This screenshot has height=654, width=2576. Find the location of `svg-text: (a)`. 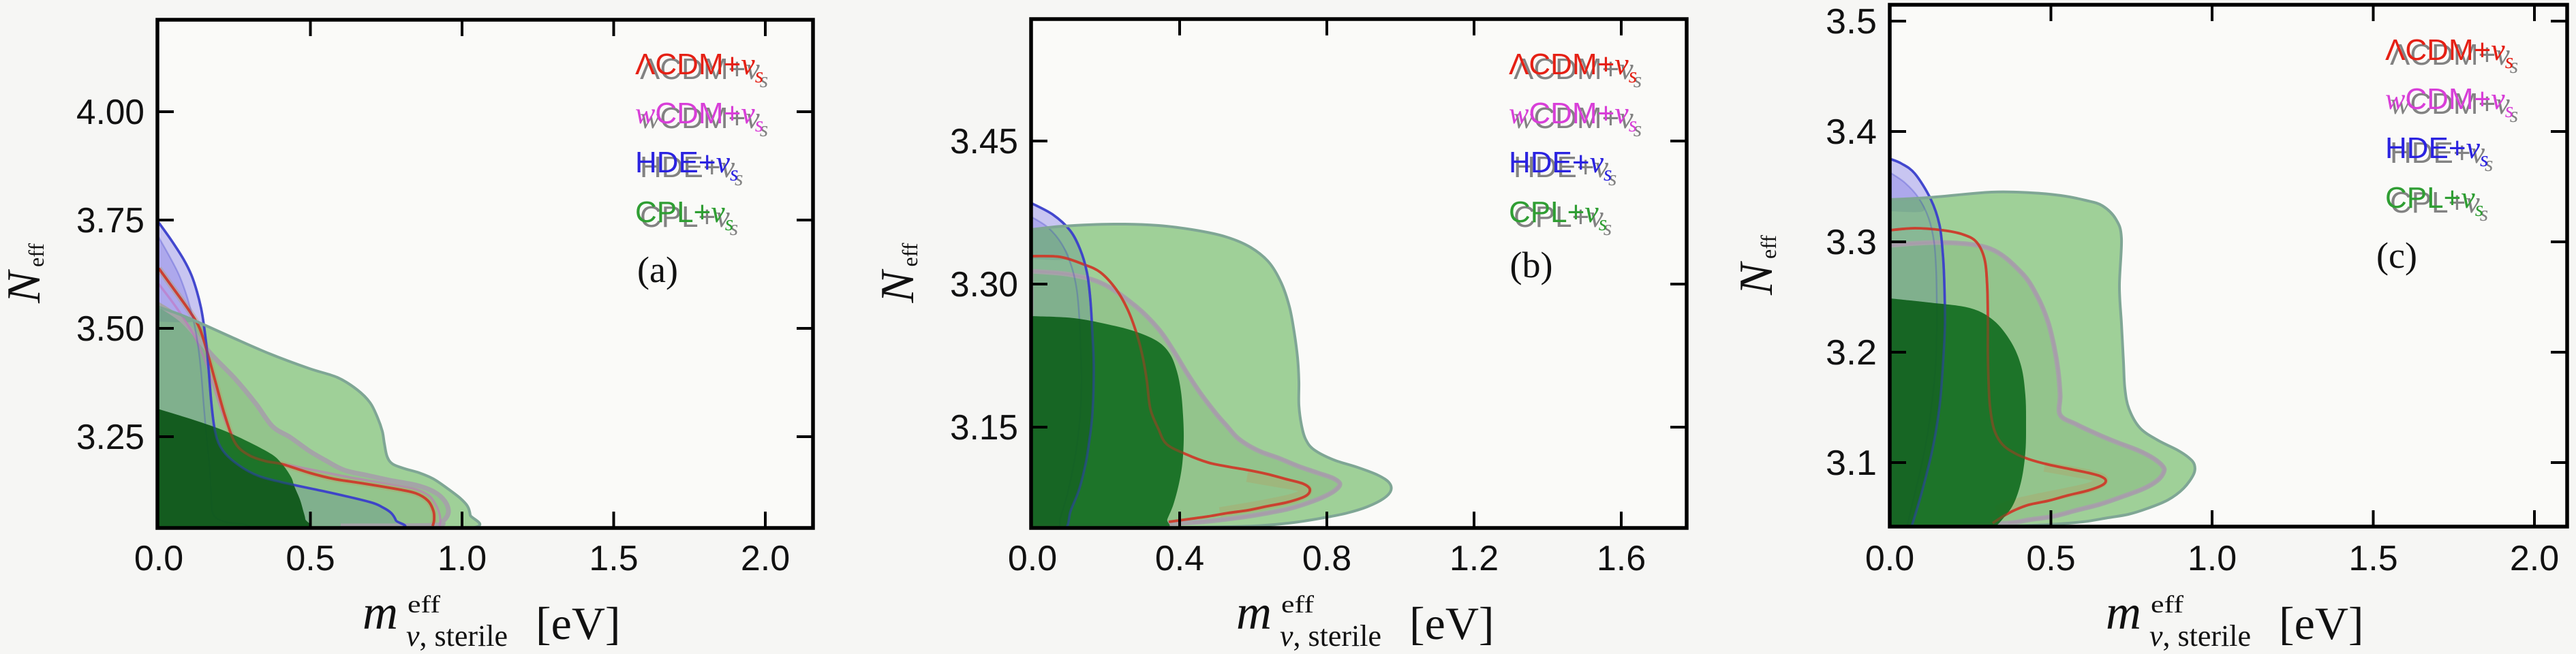

svg-text: (a) is located at coordinates (657, 269).